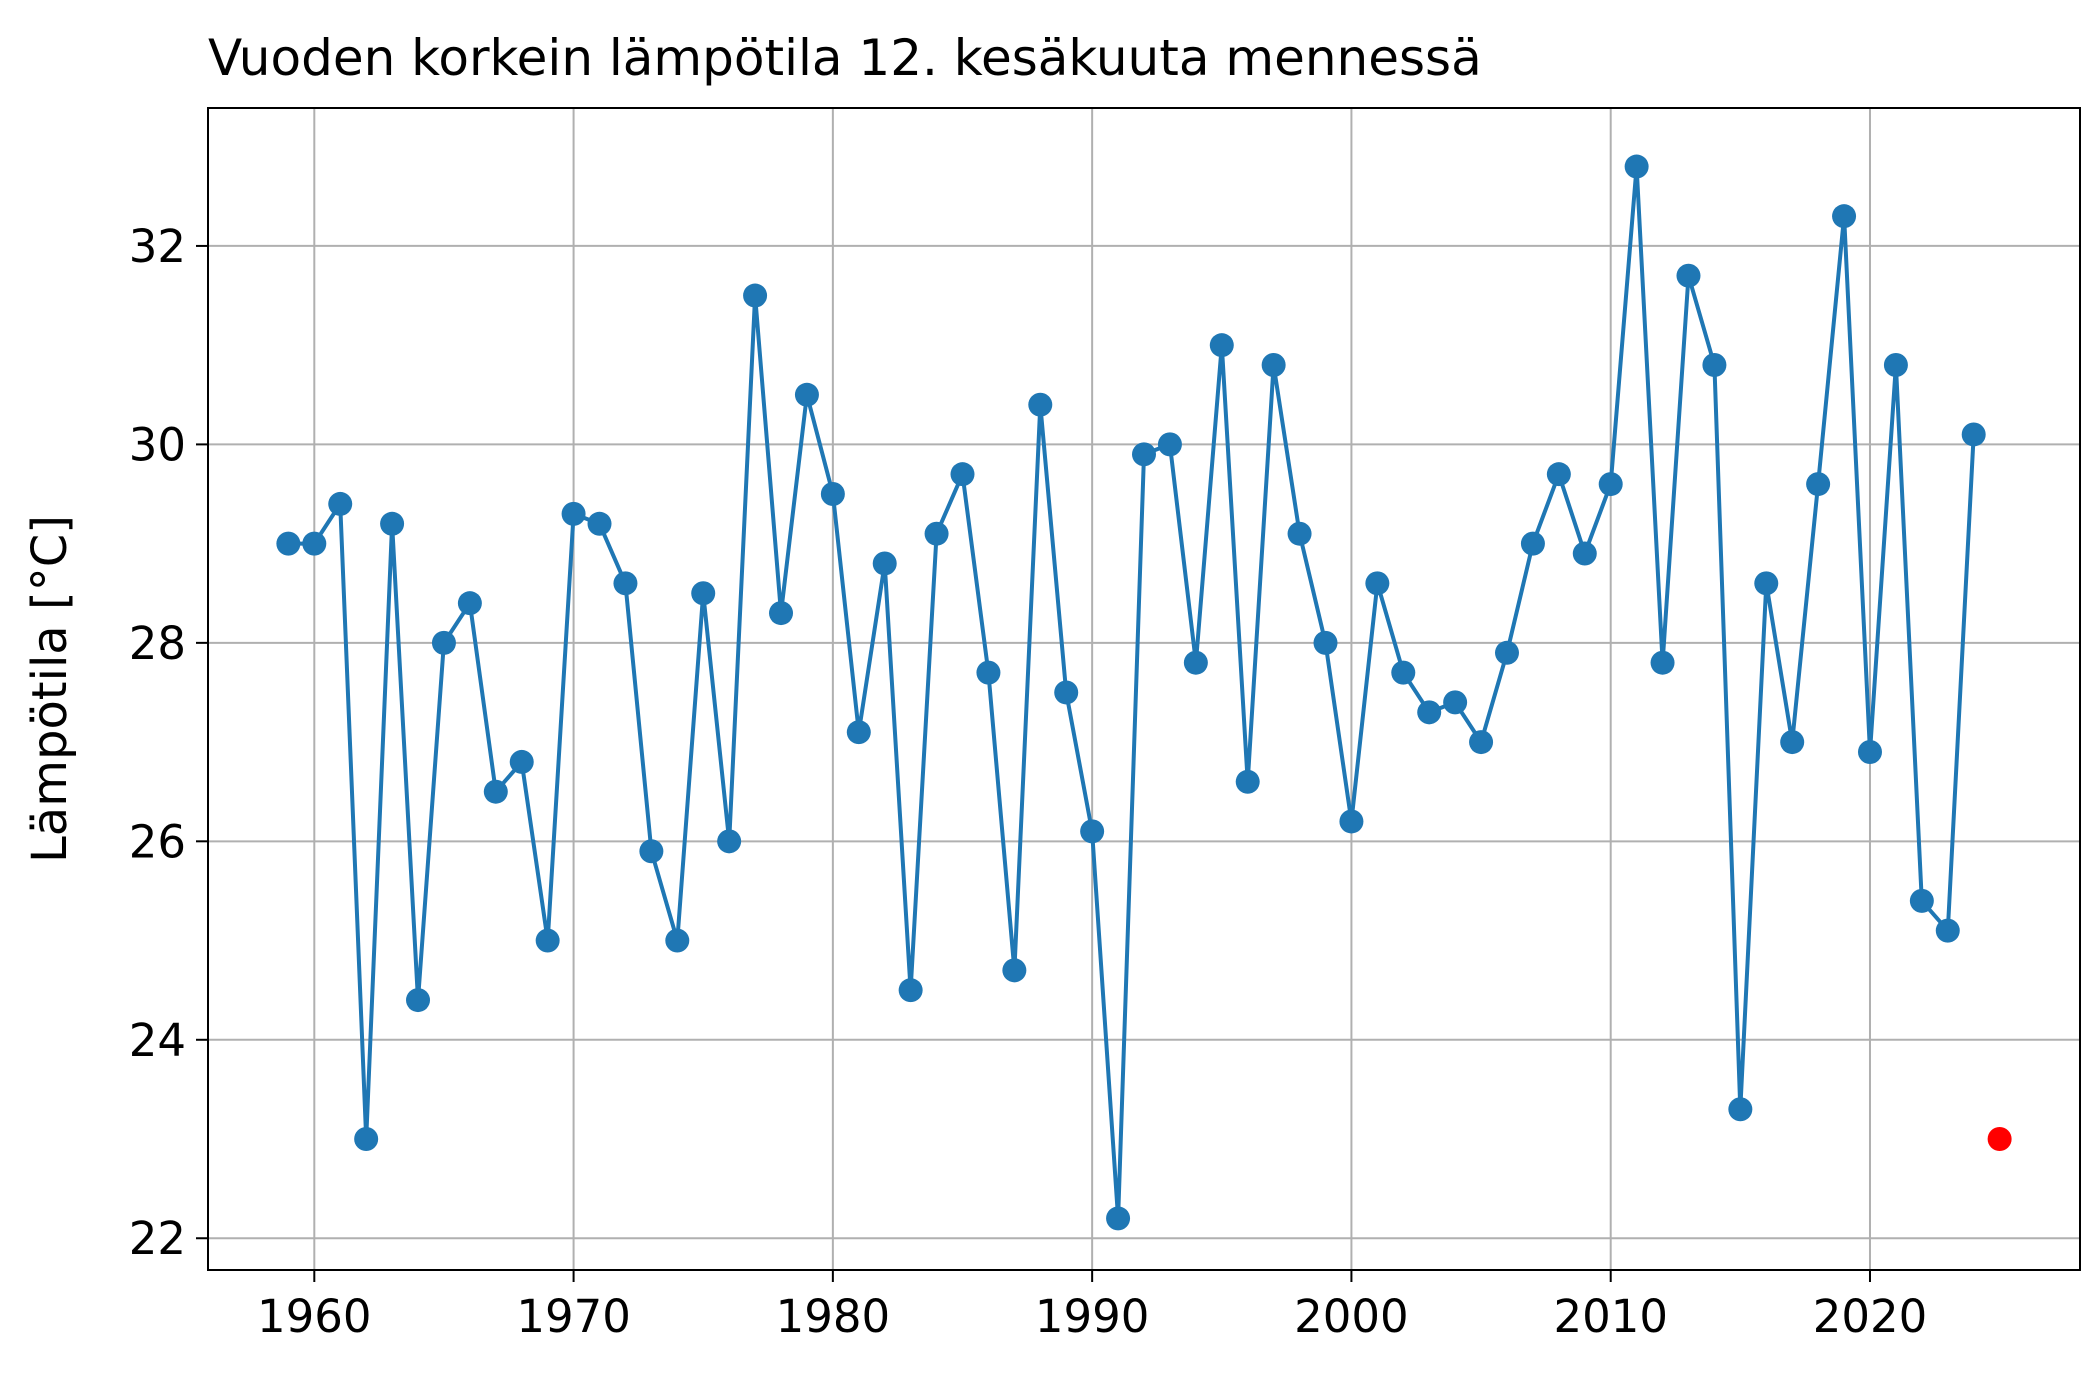 This screenshot has height=1380, width=2097. I want to click on y-tick-label: 28, so click(157, 643).